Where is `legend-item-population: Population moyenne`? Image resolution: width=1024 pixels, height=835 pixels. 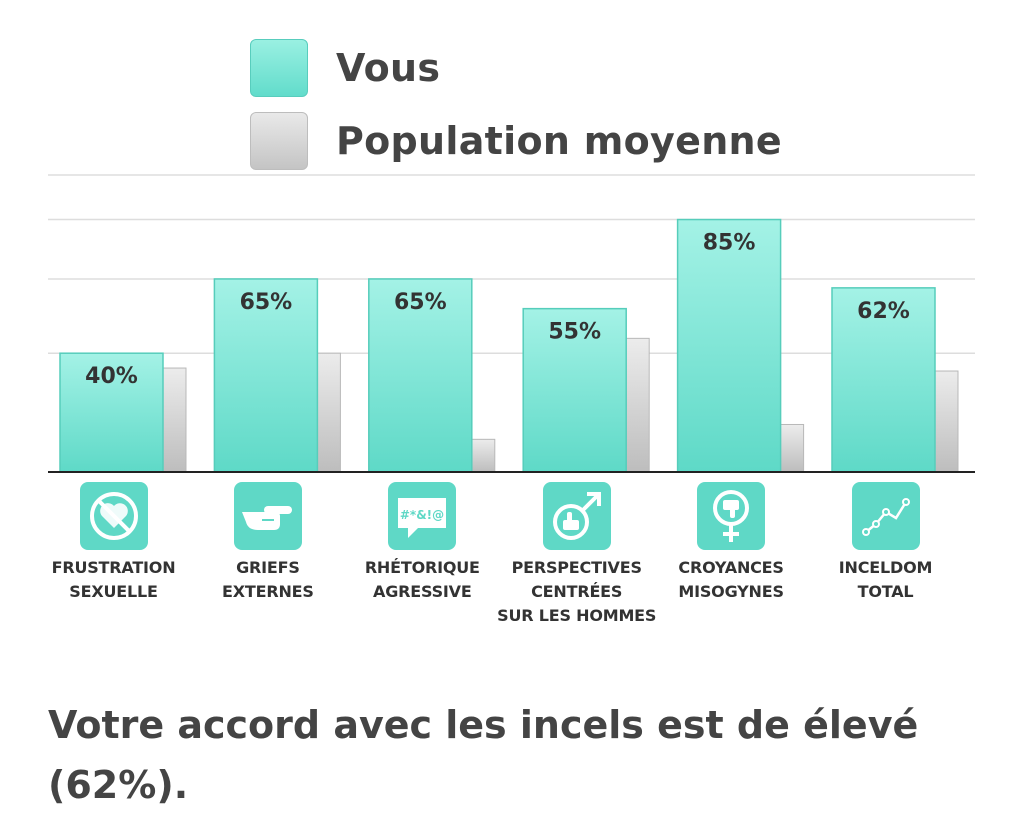
legend-item-population: Population moyenne is located at coordinates (516, 141).